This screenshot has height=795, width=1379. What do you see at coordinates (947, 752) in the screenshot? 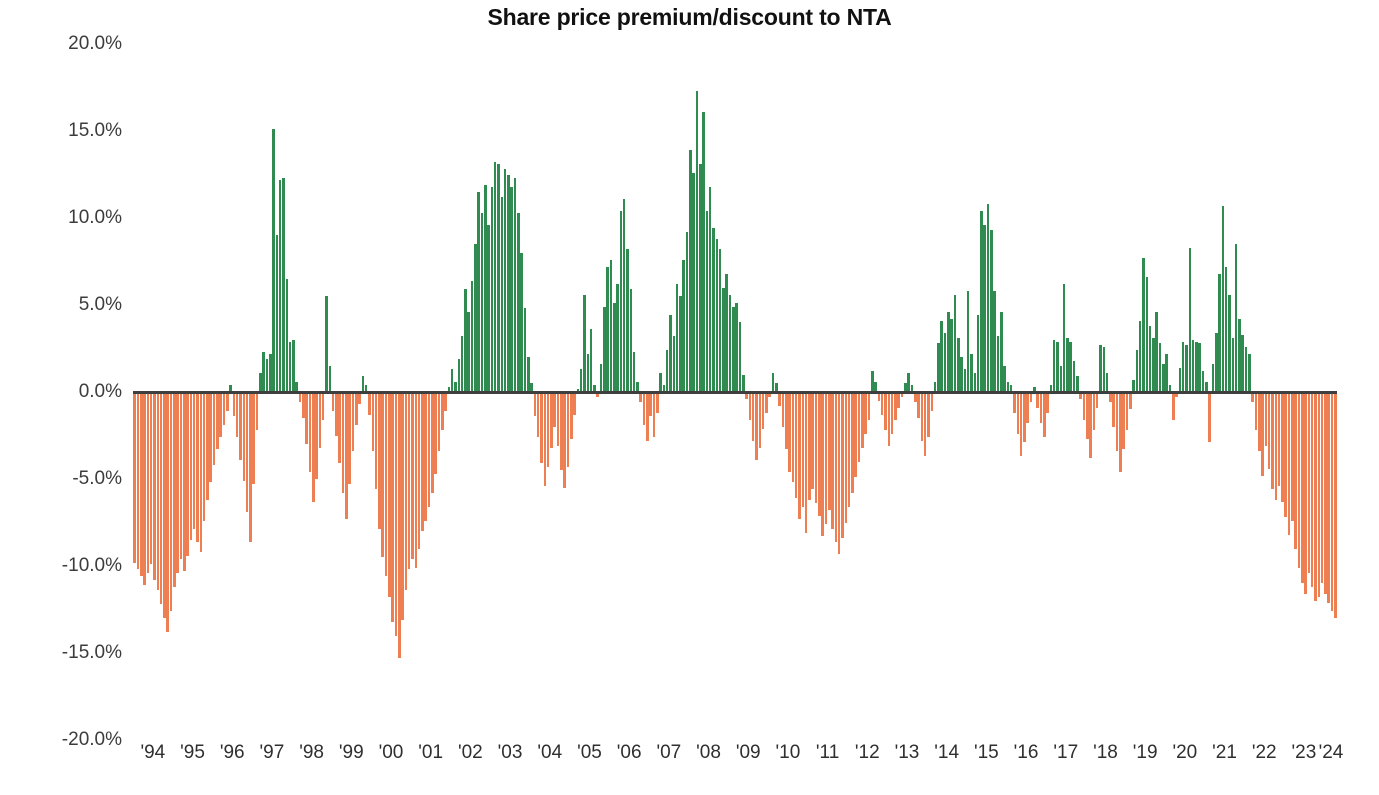
I see `x-tick-label: '14` at bounding box center [947, 752].